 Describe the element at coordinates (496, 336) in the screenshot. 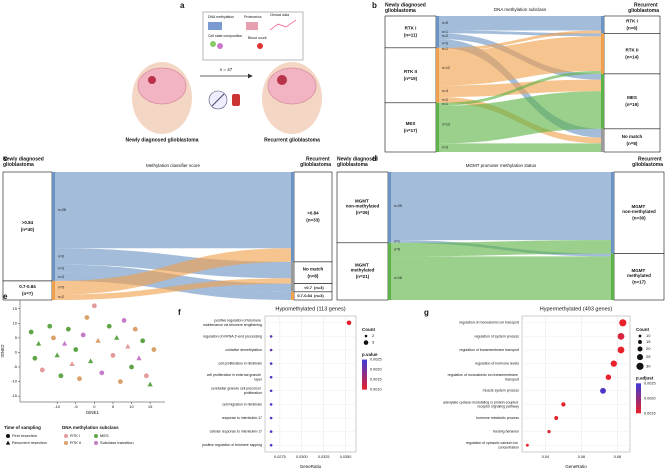

I see `y-tick-label: regulation of system process` at that location.